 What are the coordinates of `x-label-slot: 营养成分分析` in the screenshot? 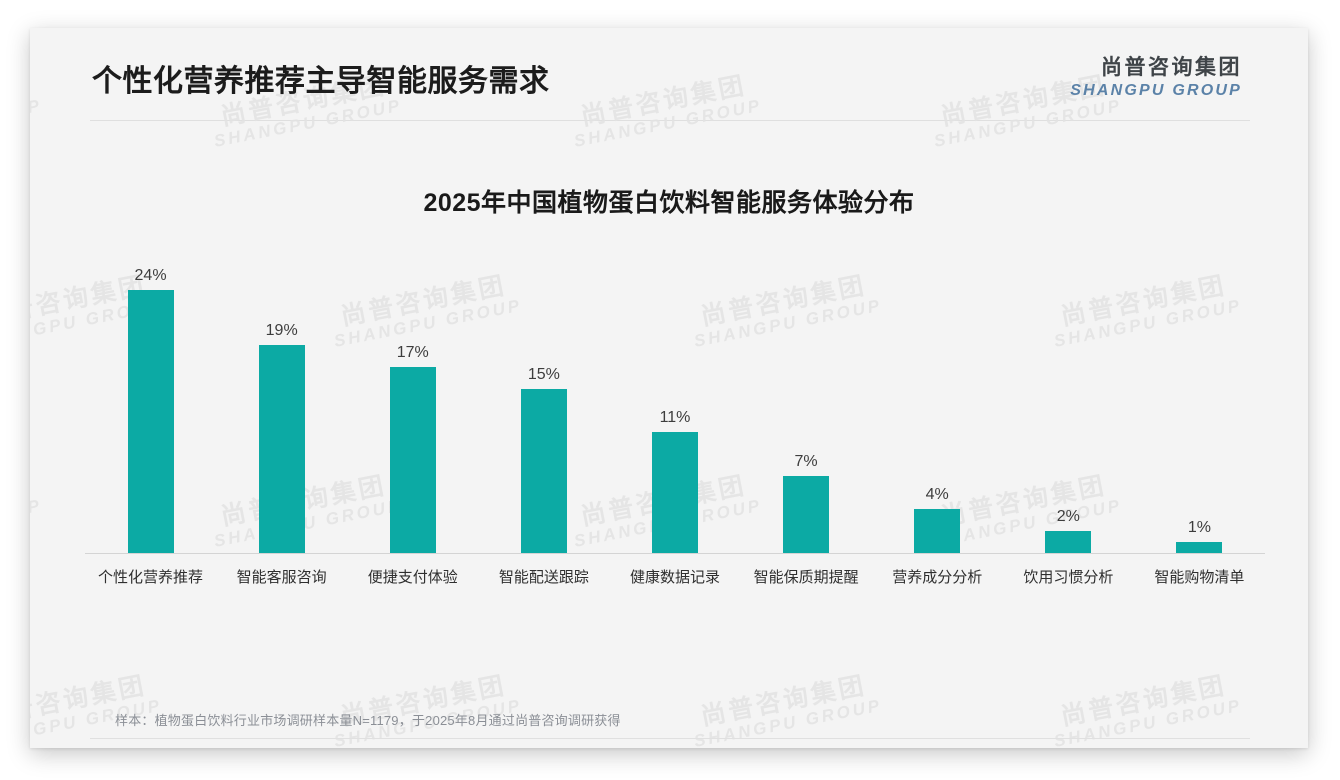 It's located at (937, 576).